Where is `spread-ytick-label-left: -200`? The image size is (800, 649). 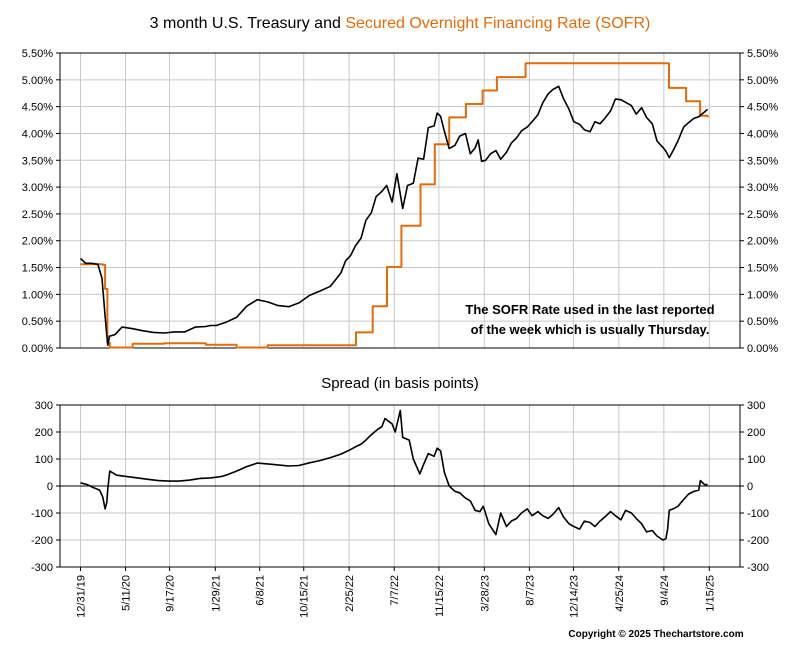
spread-ytick-label-left: -200 is located at coordinates (42, 541).